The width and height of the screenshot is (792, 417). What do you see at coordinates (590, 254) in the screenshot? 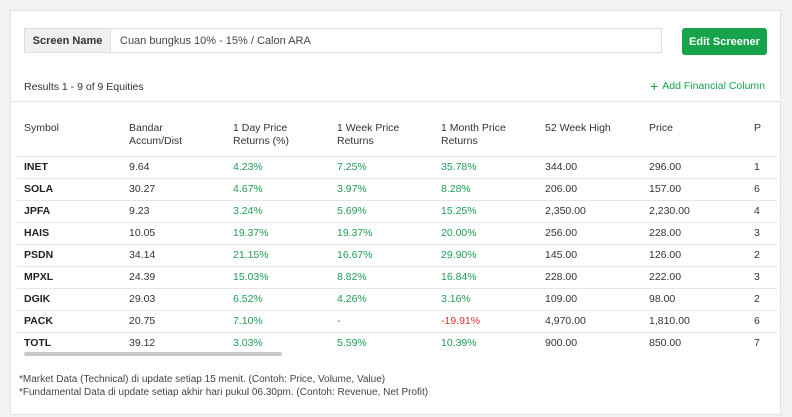
I see `table-cell: 145.00` at bounding box center [590, 254].